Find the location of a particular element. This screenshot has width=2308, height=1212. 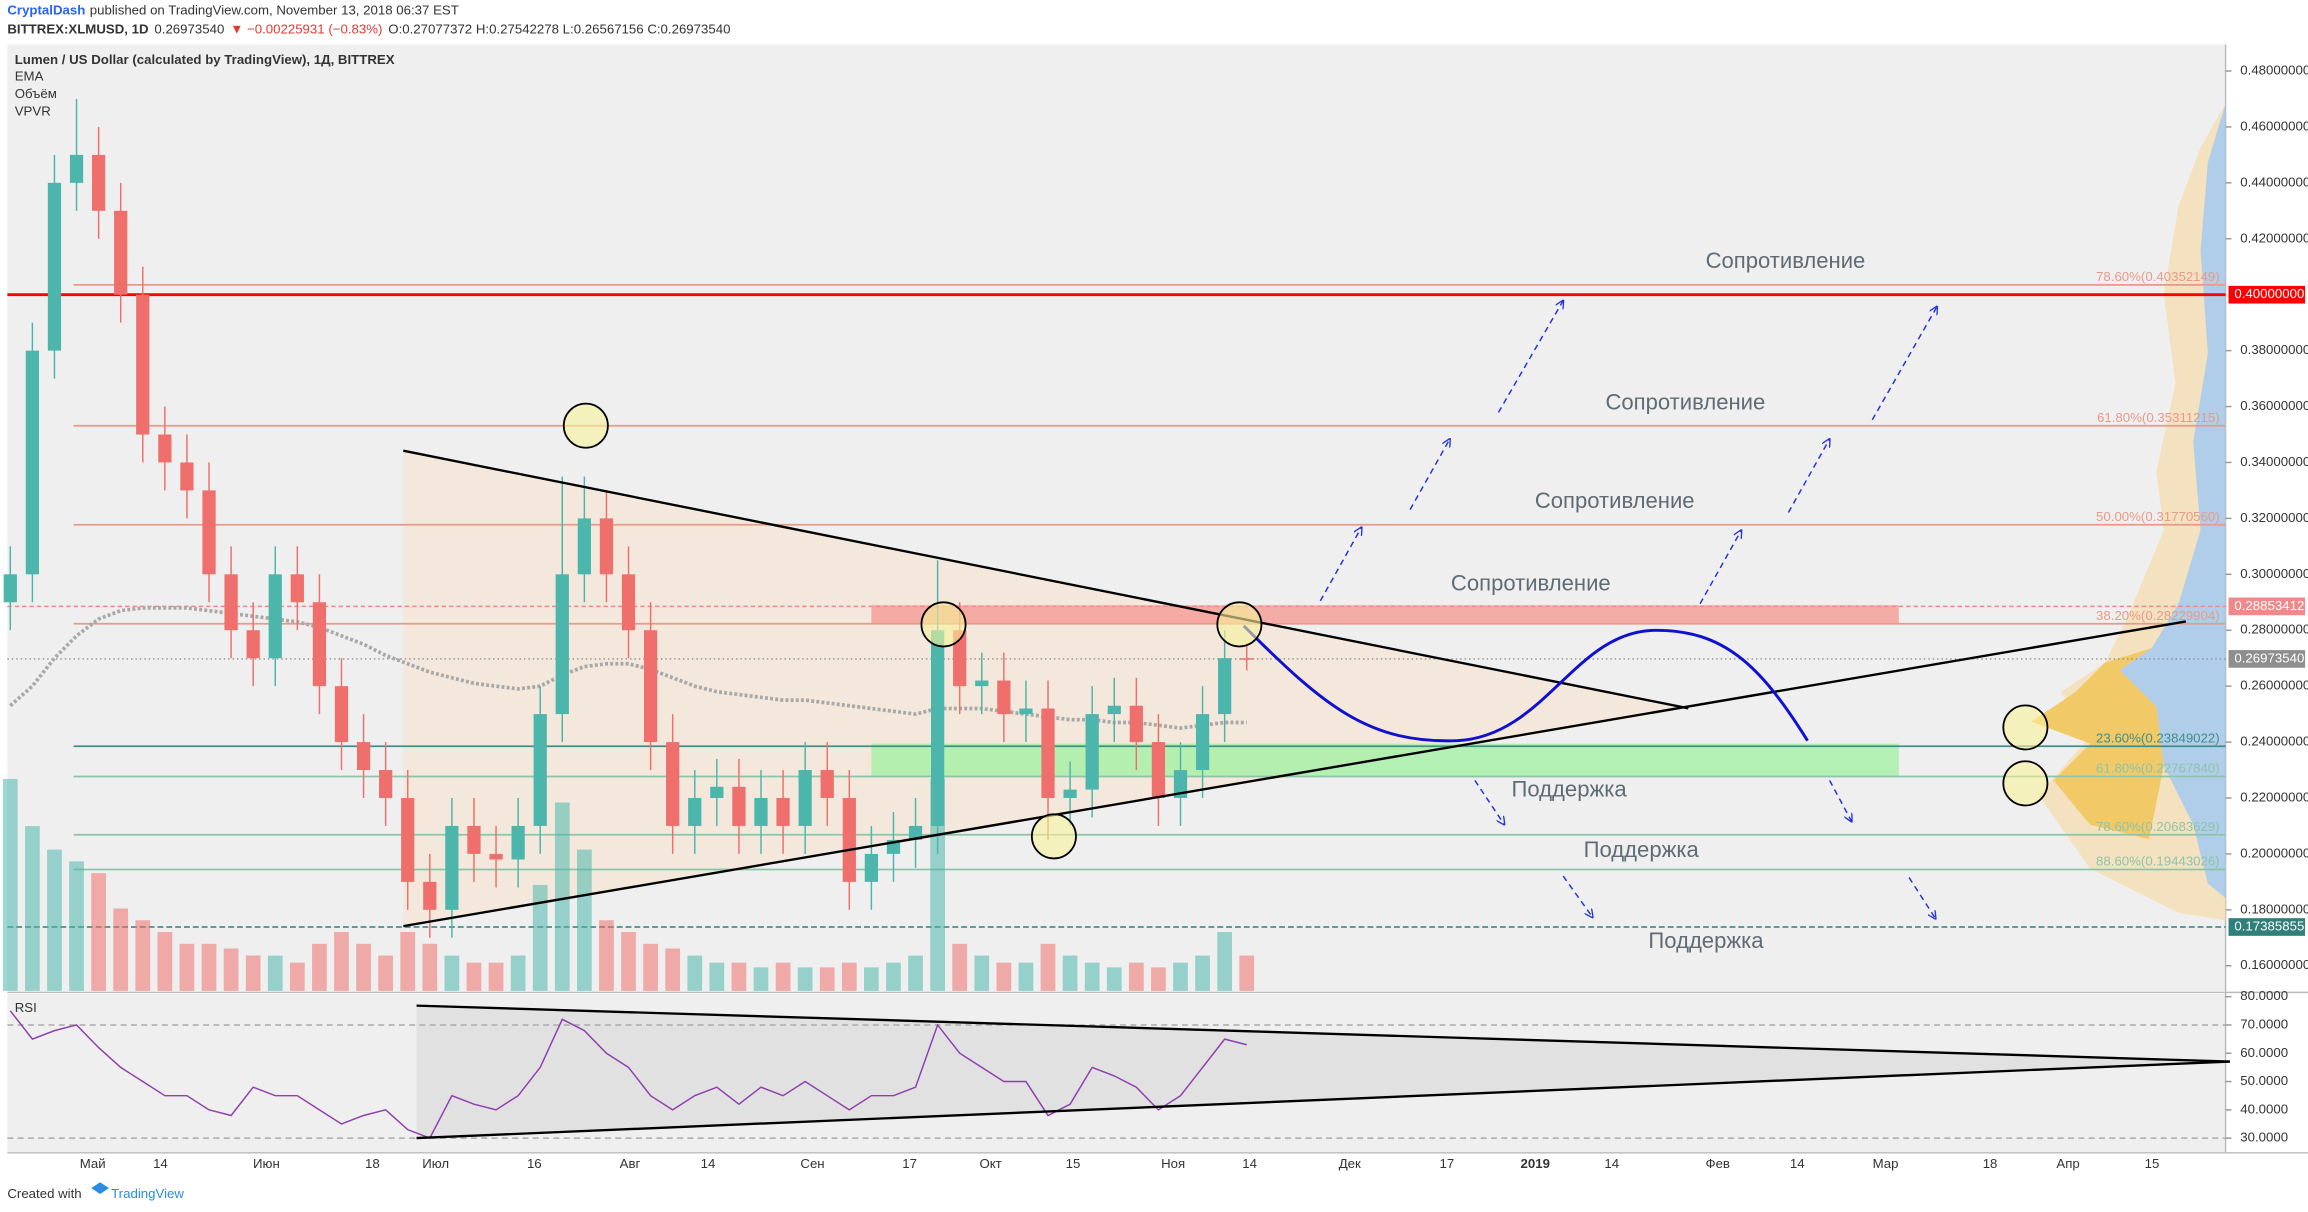

price-tag-label: 0.40000000 is located at coordinates (2269, 293).